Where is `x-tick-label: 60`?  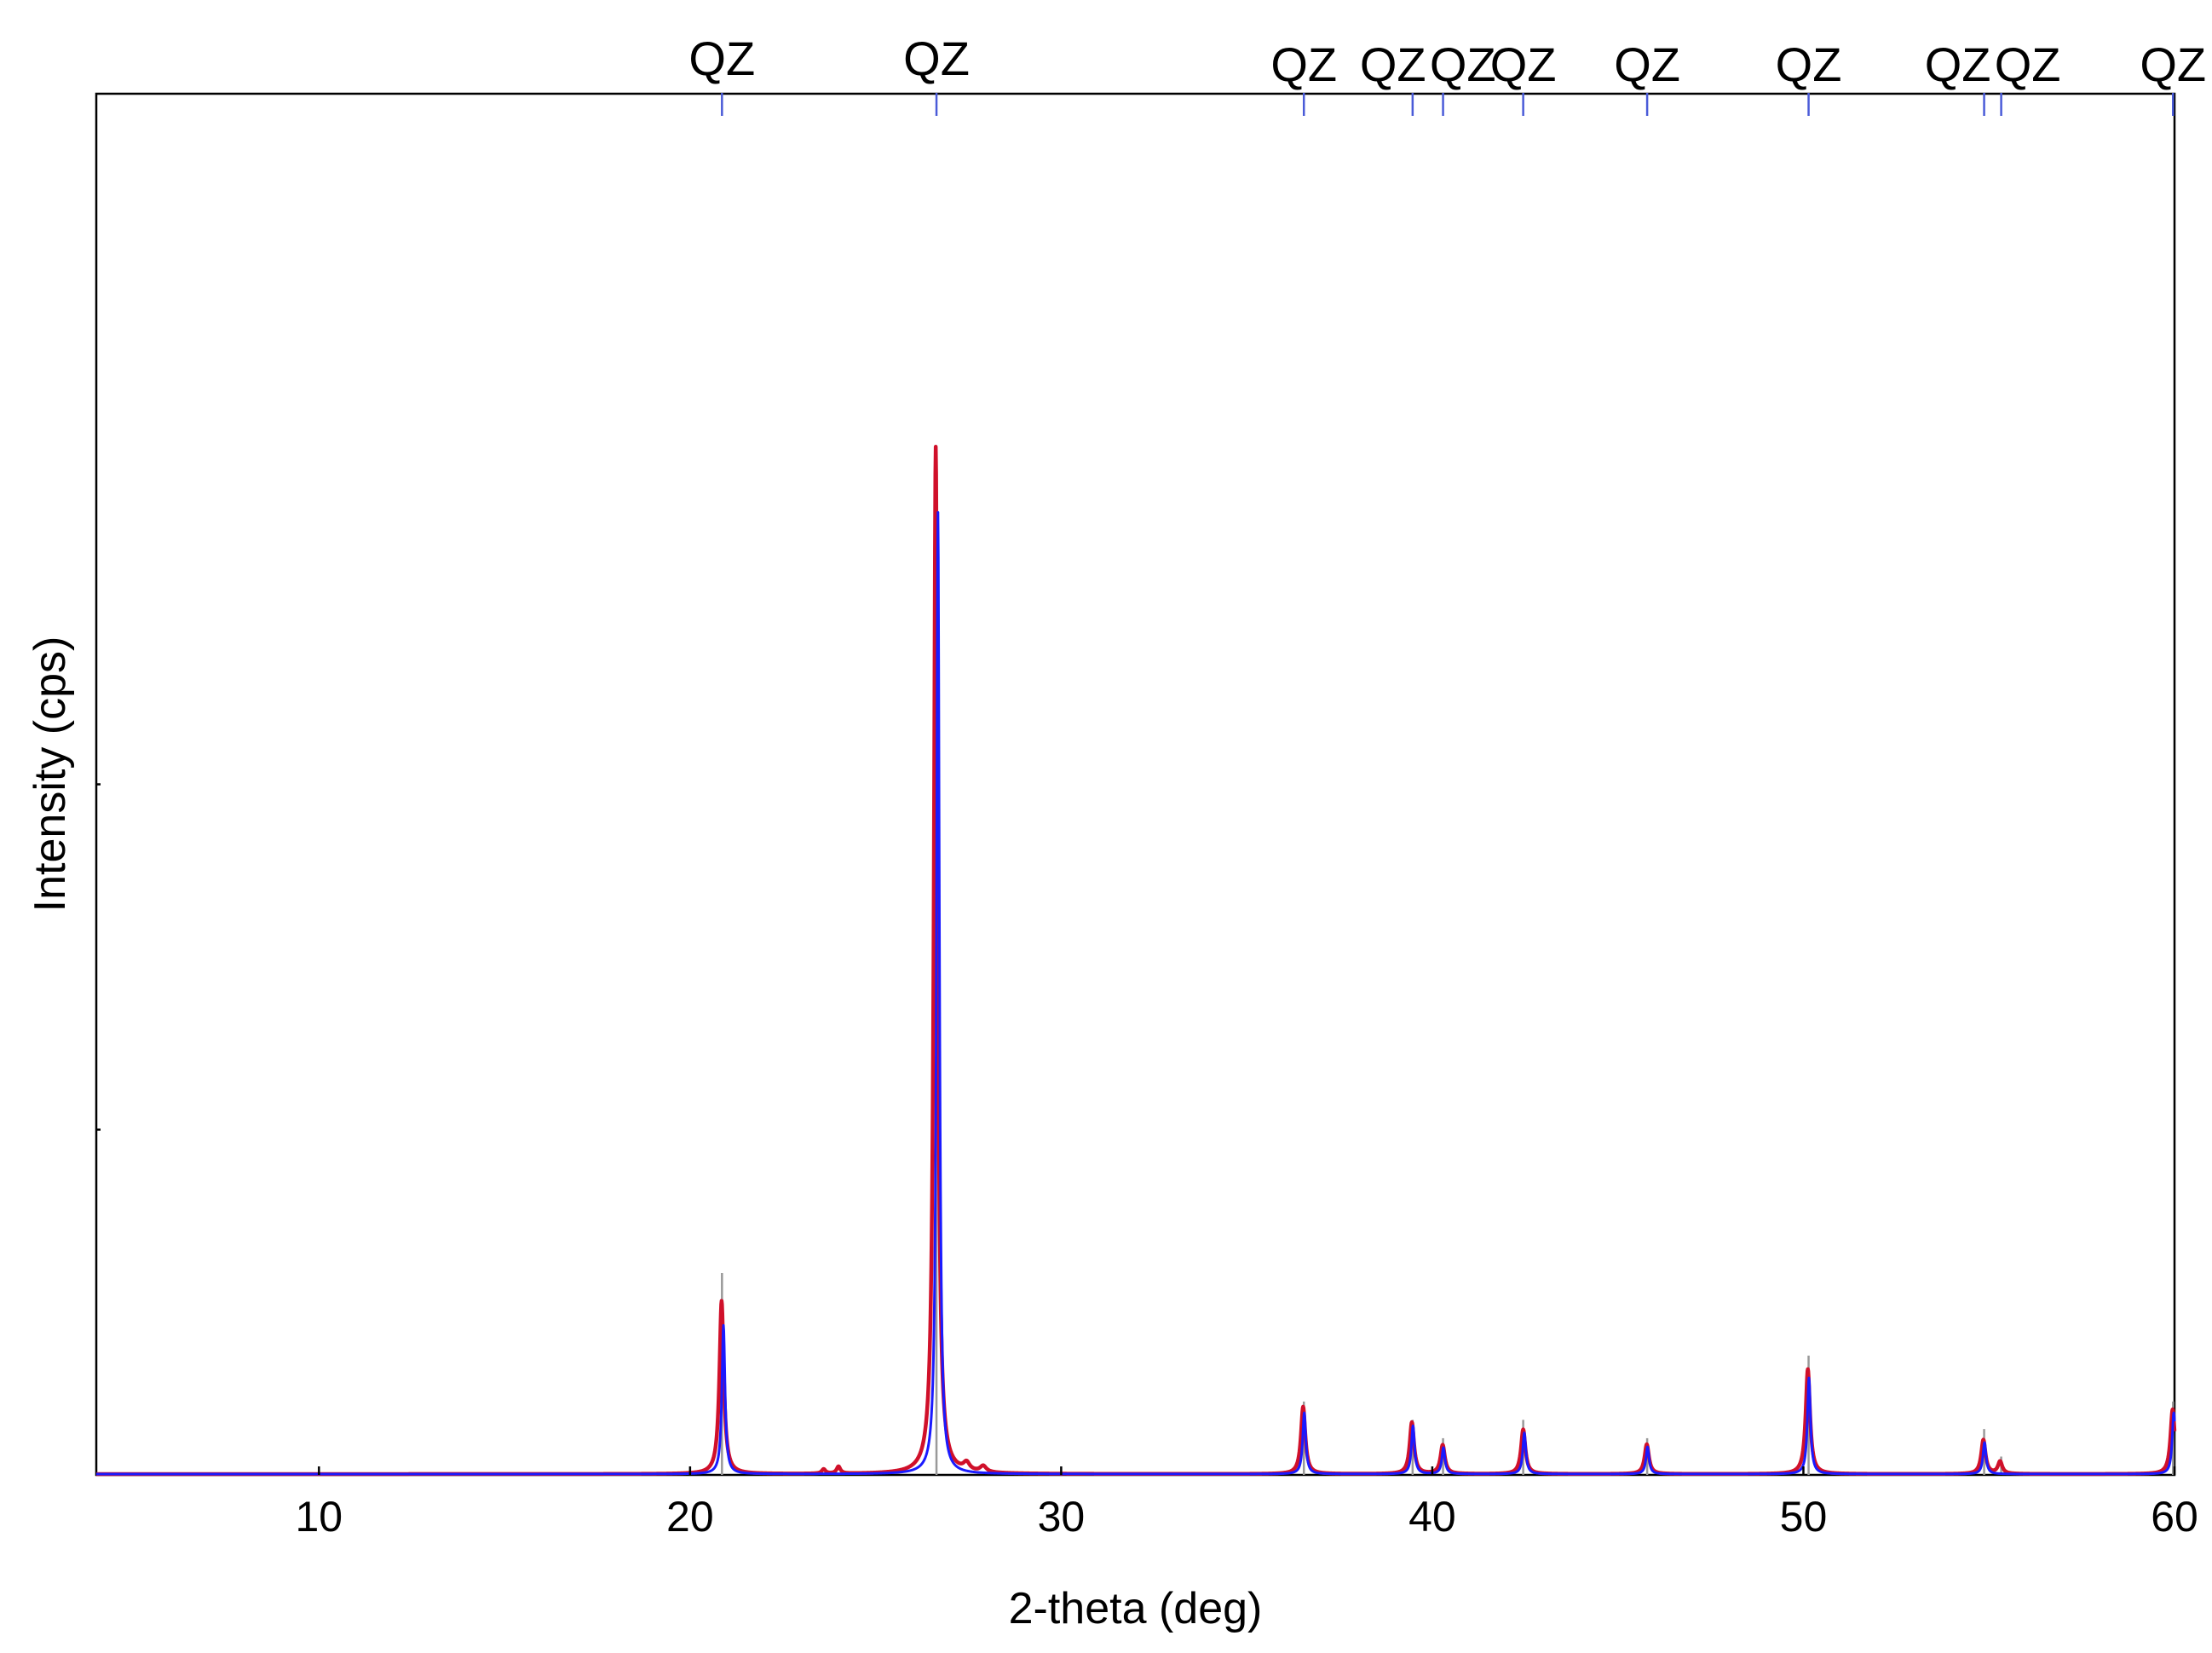
x-tick-label: 60 is located at coordinates (2174, 1517).